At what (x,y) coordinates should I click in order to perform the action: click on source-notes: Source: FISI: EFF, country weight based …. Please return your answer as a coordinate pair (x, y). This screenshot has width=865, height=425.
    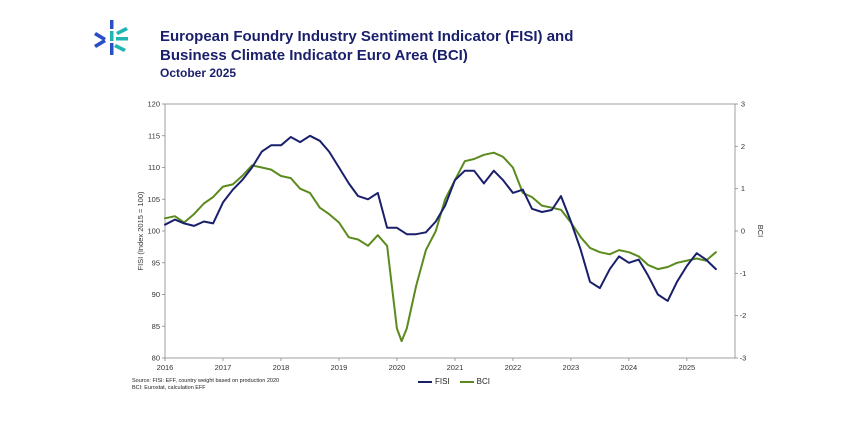
    Looking at the image, I should click on (205, 385).